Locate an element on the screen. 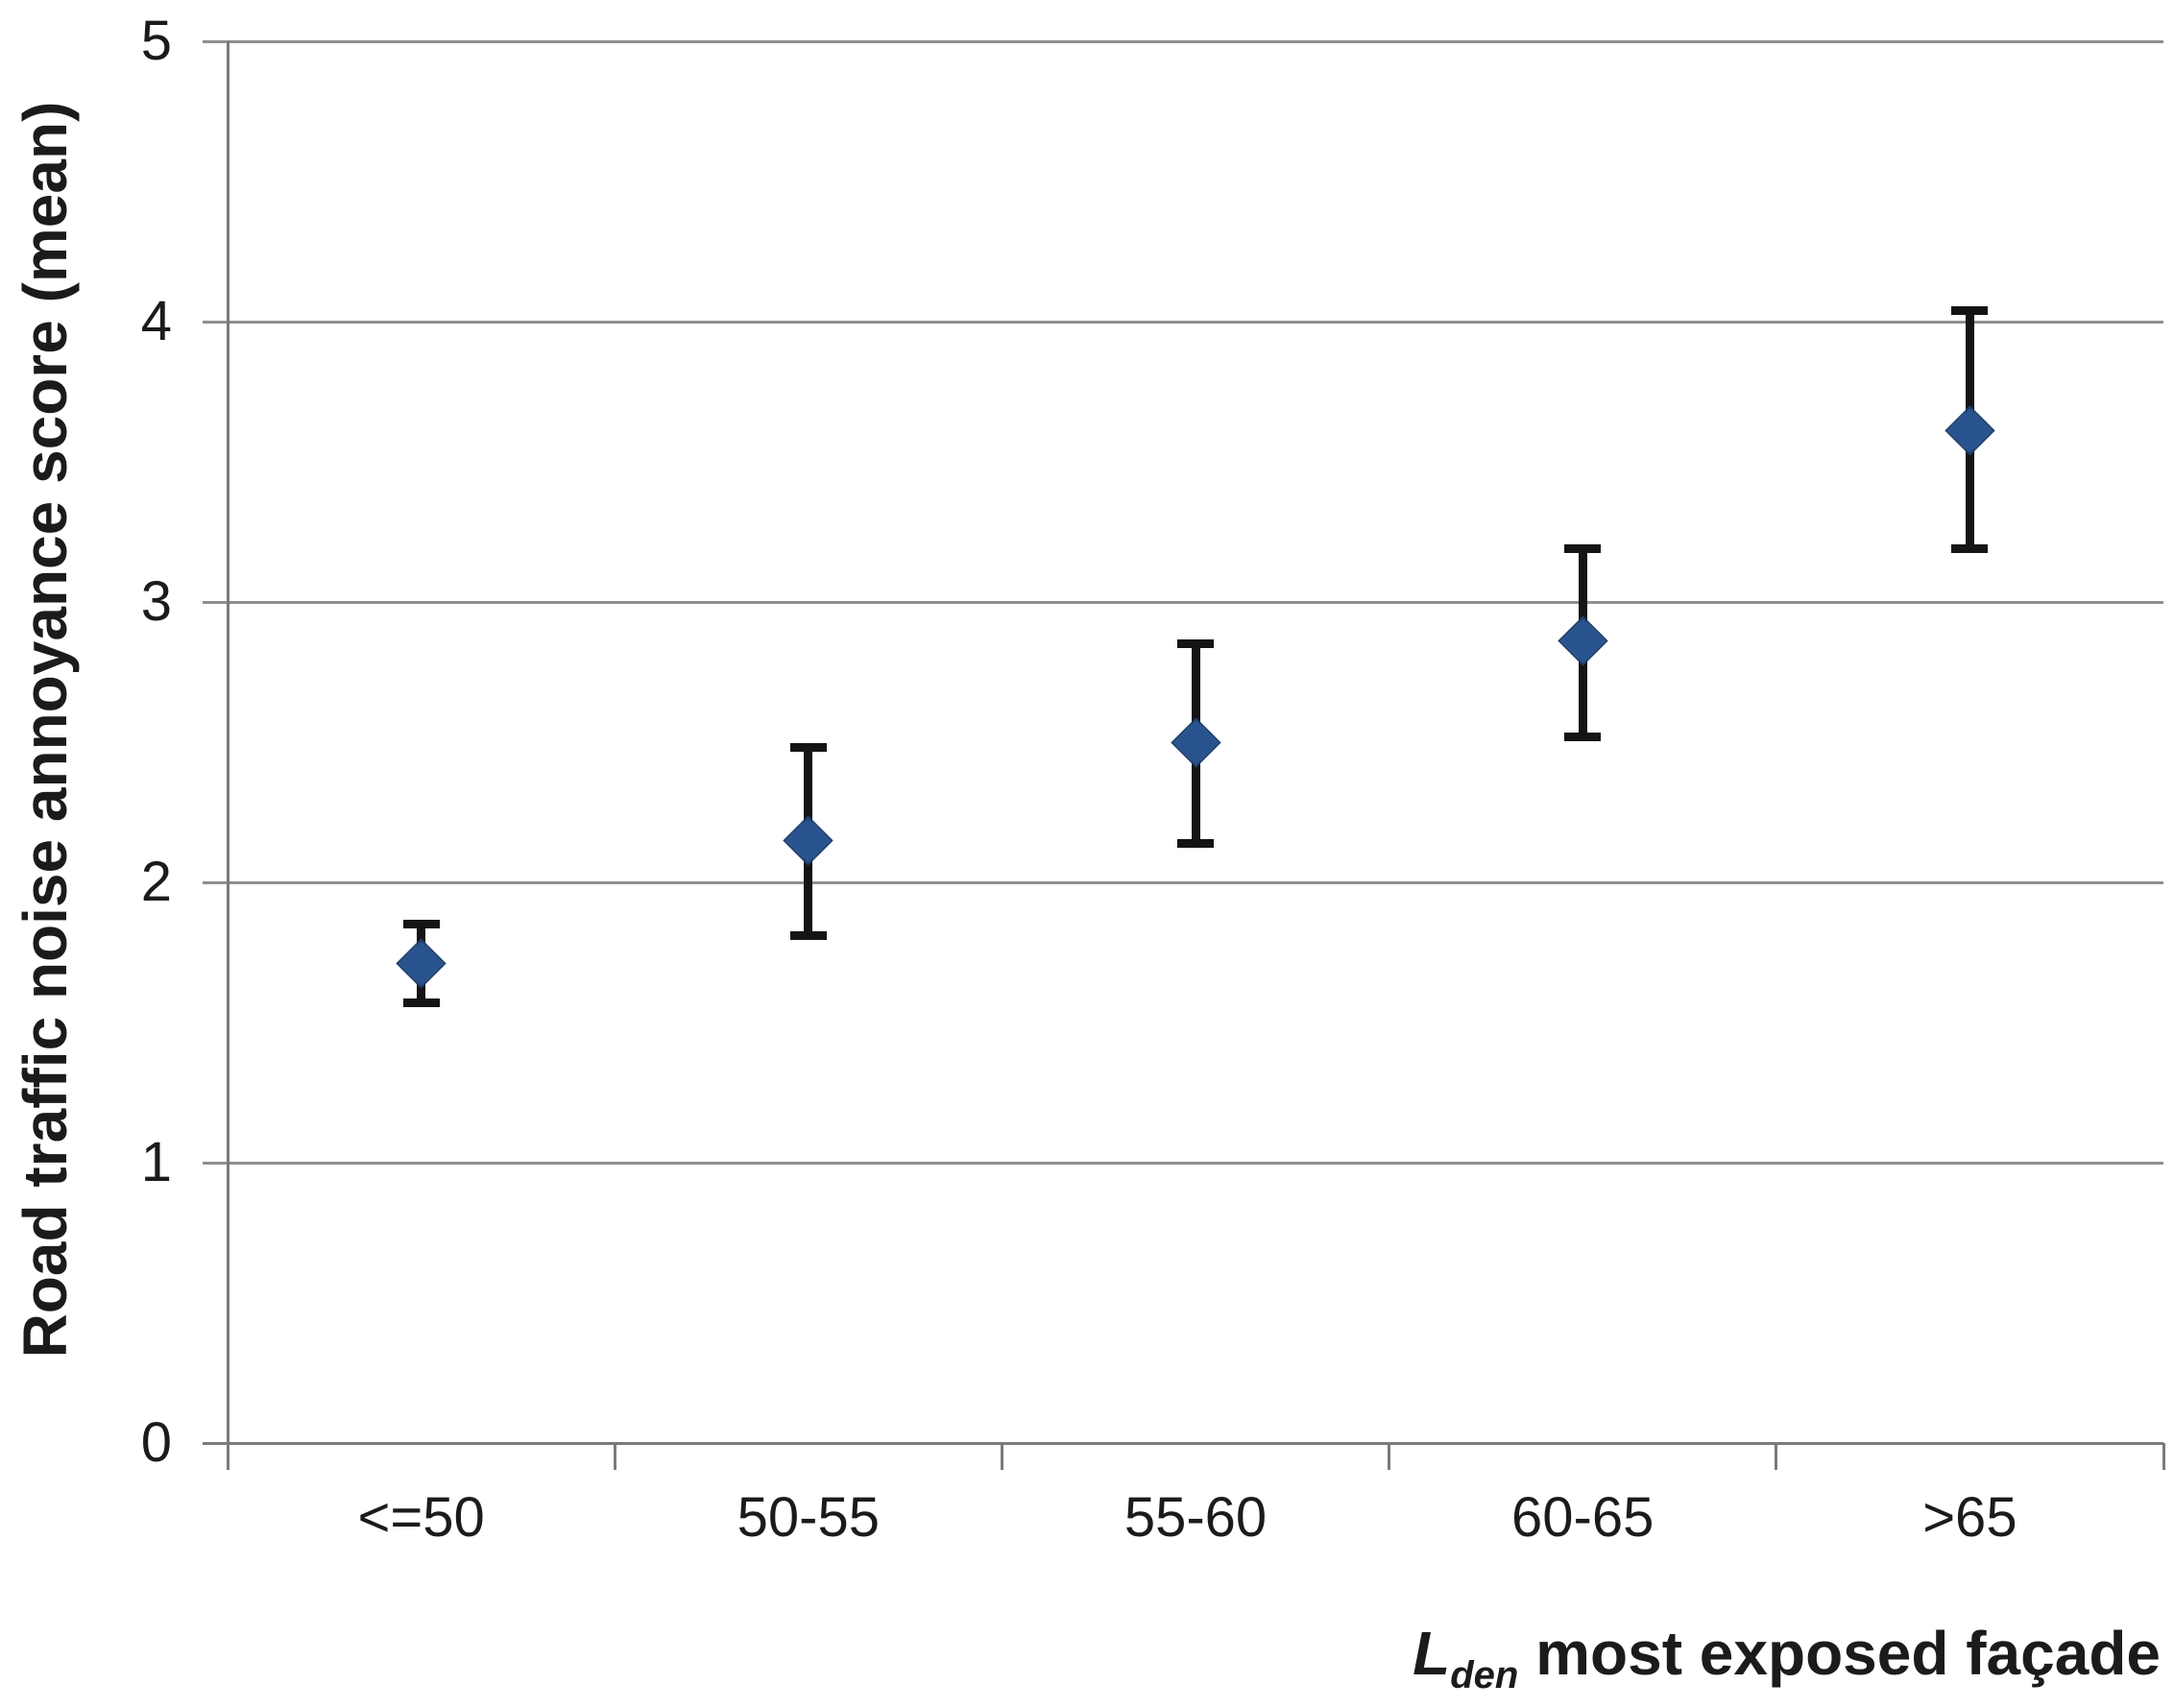 The height and width of the screenshot is (1708, 2174). y-tick-label: 3 is located at coordinates (156, 601).